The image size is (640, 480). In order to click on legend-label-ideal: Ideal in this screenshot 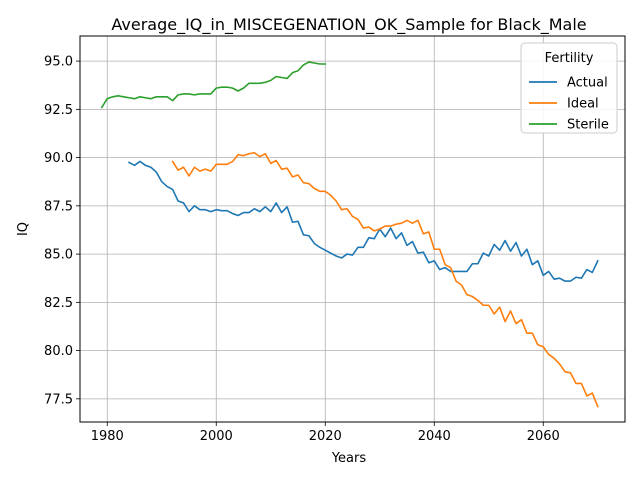, I will do `click(583, 104)`.